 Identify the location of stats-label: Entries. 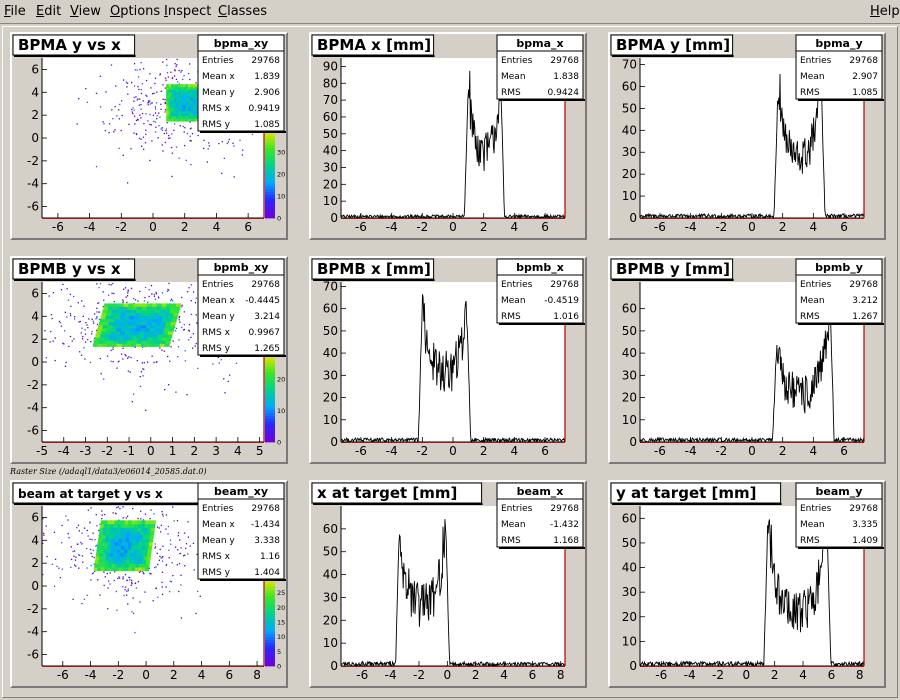
(816, 285).